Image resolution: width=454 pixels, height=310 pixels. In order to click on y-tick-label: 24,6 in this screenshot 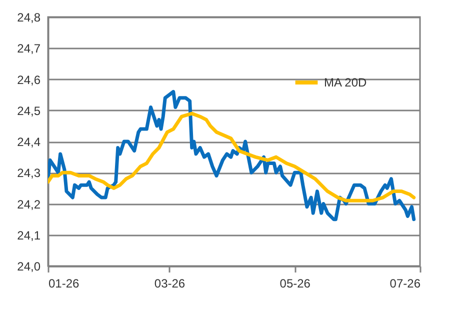, I will do `click(29, 79)`.